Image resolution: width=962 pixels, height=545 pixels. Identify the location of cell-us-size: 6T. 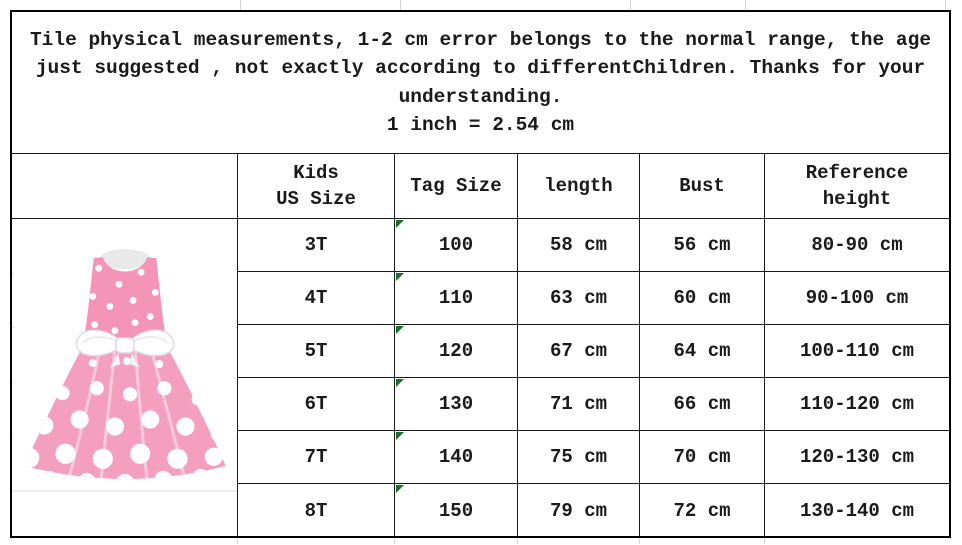
(315, 404).